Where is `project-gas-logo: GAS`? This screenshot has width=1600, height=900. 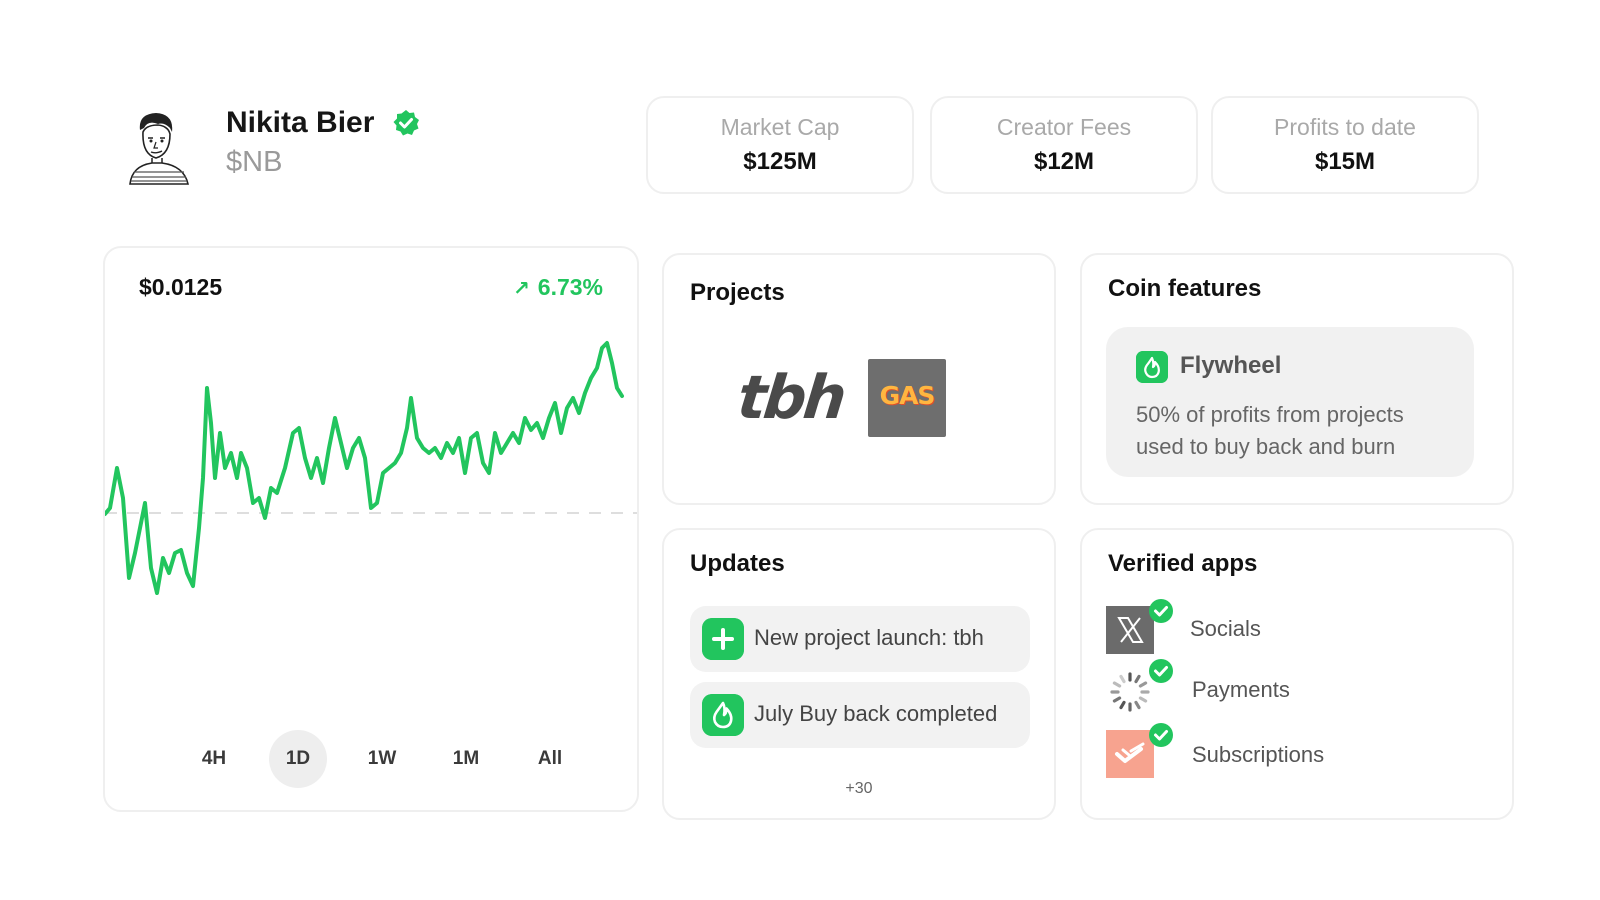
project-gas-logo: GAS is located at coordinates (907, 398).